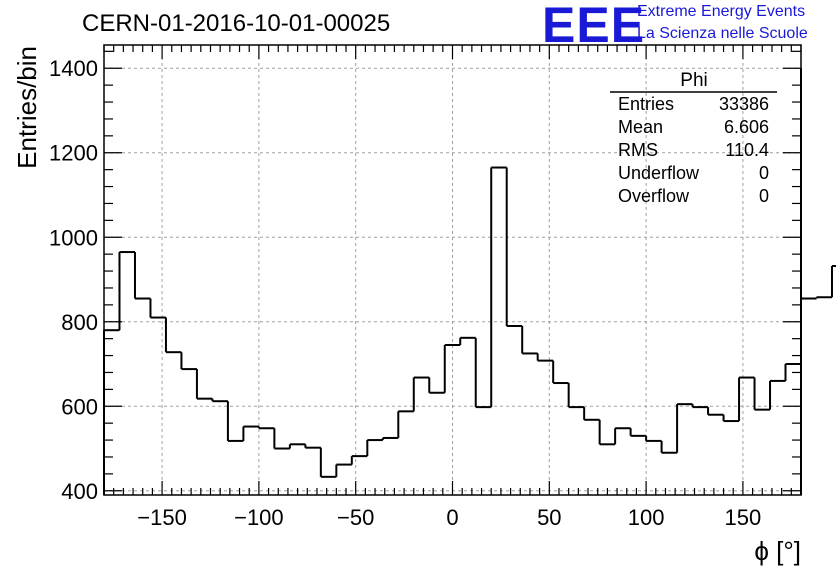 This screenshot has width=836, height=572. What do you see at coordinates (27, 107) in the screenshot?
I see `y-axis-label: Entries/bin` at bounding box center [27, 107].